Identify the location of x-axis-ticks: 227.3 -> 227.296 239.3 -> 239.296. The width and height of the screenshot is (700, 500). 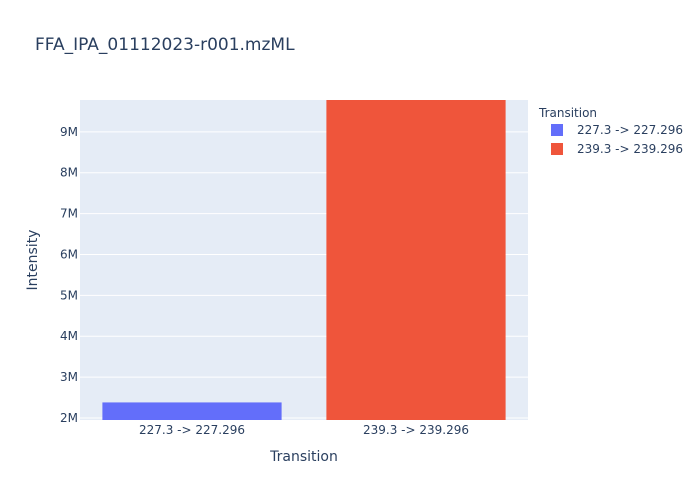
(304, 430).